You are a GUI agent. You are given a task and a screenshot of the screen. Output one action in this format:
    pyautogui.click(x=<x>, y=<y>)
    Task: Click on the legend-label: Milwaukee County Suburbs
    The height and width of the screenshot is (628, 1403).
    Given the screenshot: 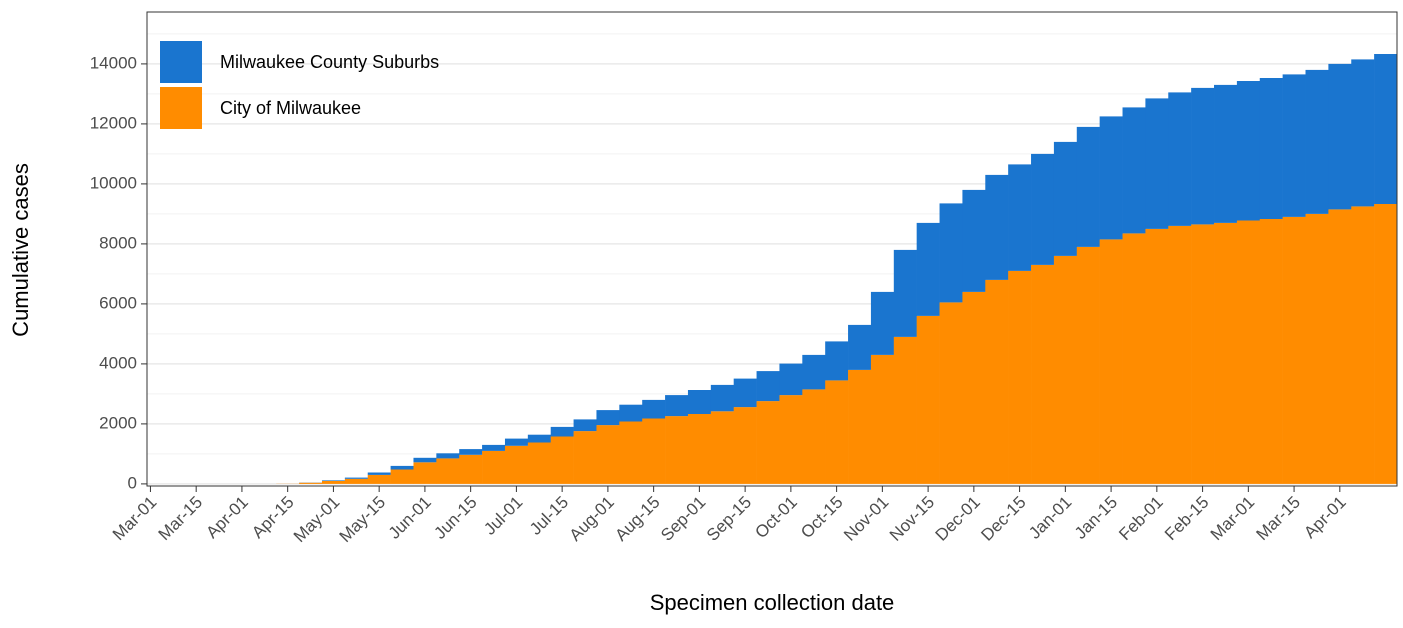 What is the action you would take?
    pyautogui.click(x=329, y=62)
    